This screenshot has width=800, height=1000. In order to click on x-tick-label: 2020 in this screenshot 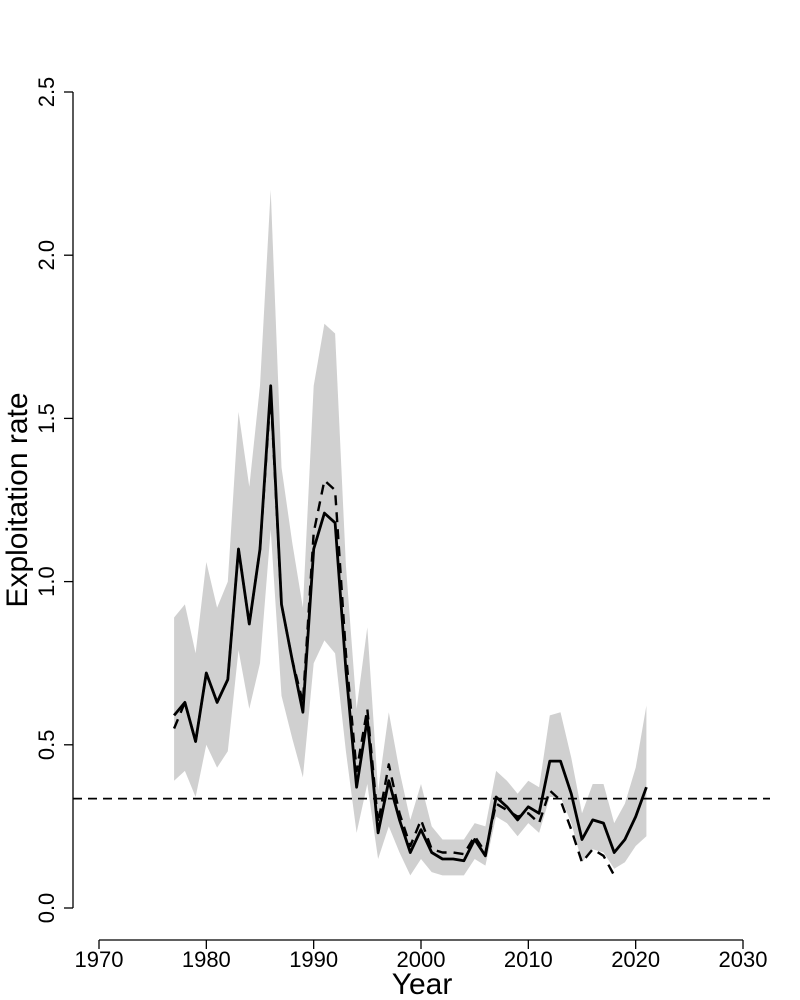, I will do `click(635, 959)`.